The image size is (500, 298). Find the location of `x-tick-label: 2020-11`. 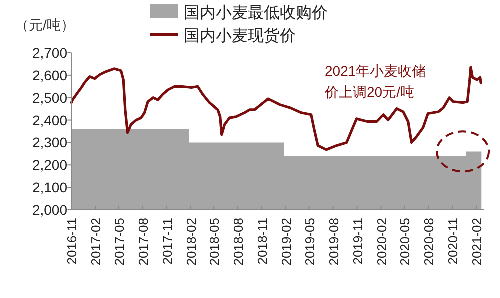

x-tick-label: 2020-11 is located at coordinates (453, 241).